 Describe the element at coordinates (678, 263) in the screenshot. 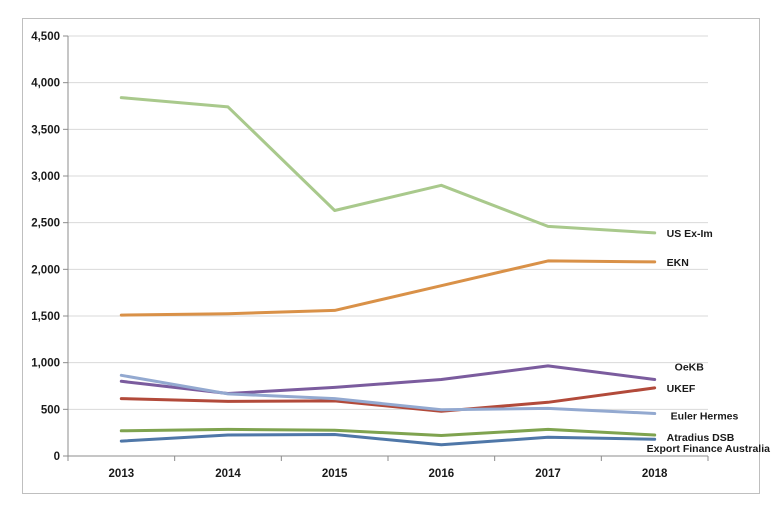

I see `series-label-ekn: EKN` at that location.